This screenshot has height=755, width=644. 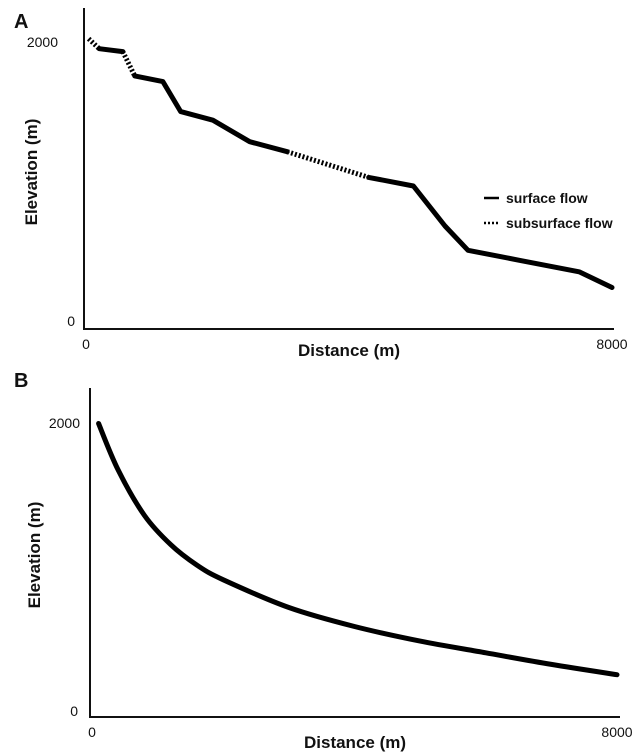 What do you see at coordinates (34, 555) in the screenshot?
I see `panel-b-ylabel: Elevation (m)` at bounding box center [34, 555].